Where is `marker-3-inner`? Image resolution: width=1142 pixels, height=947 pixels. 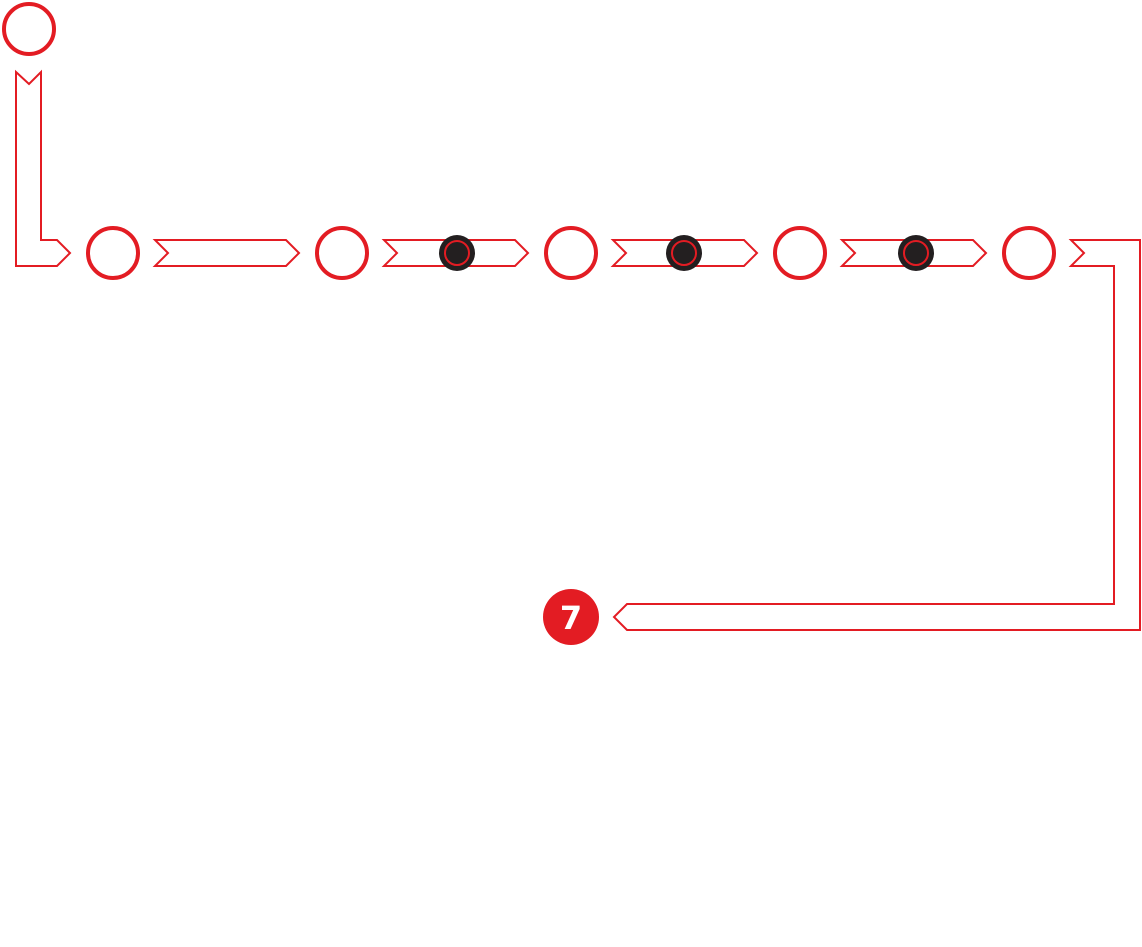 marker-3-inner is located at coordinates (916, 253).